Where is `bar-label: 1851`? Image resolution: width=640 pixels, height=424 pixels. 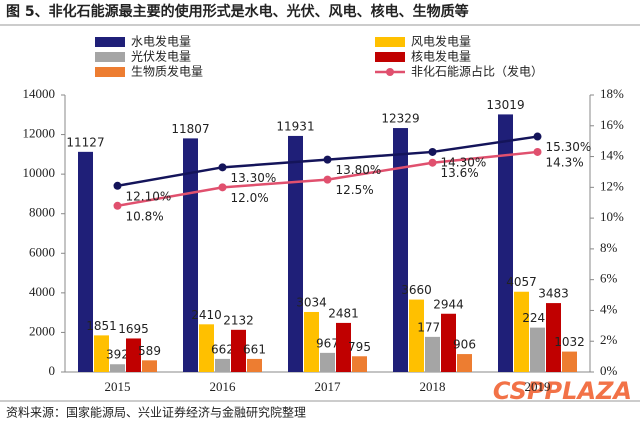 bar-label: 1851 is located at coordinates (101, 326).